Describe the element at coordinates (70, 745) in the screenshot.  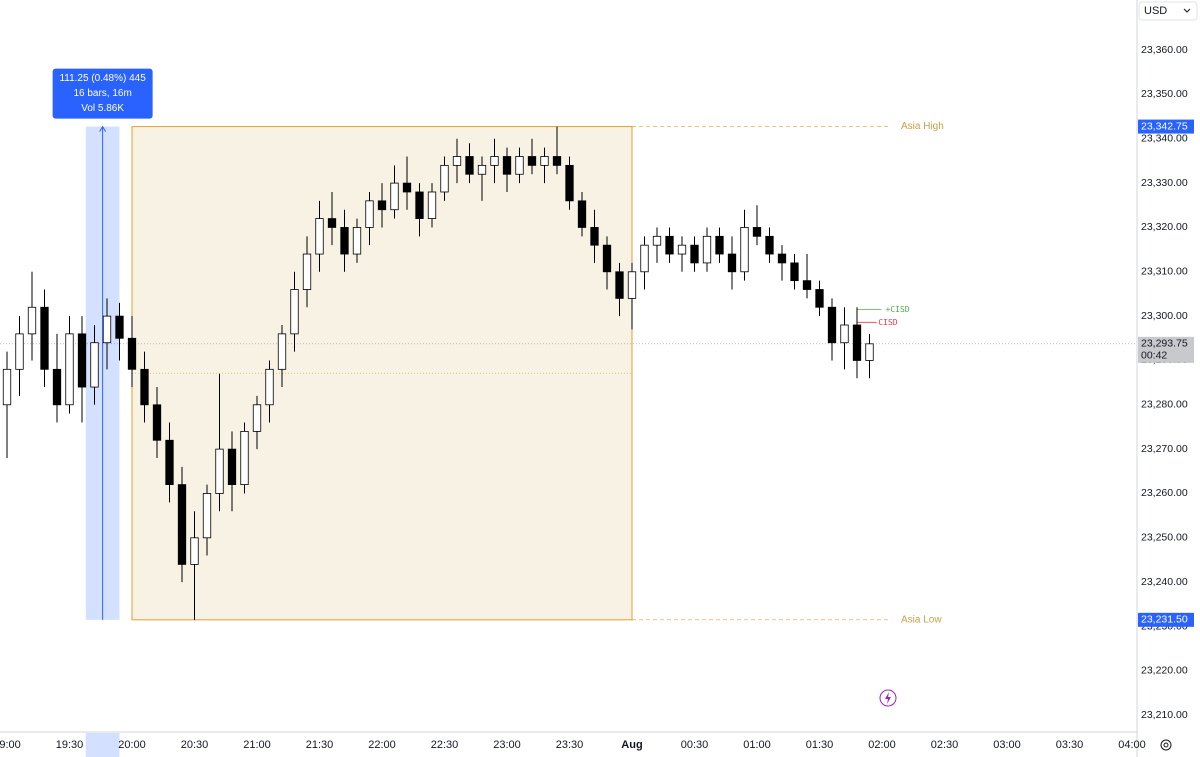
I see `x-tick-label: 19:30` at that location.